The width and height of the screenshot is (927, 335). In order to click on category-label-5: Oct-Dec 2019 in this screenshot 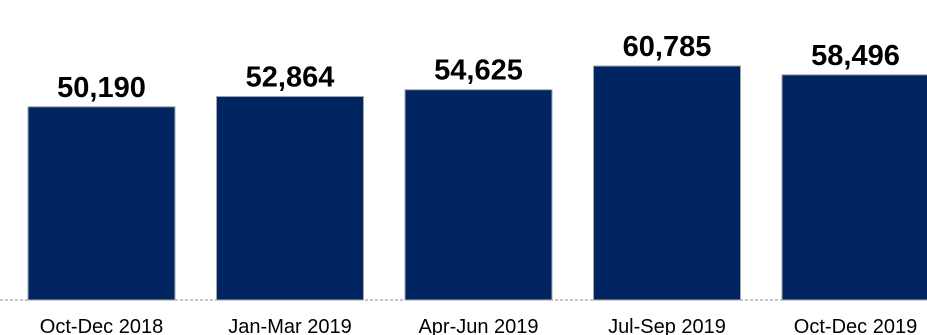, I will do `click(855, 325)`.